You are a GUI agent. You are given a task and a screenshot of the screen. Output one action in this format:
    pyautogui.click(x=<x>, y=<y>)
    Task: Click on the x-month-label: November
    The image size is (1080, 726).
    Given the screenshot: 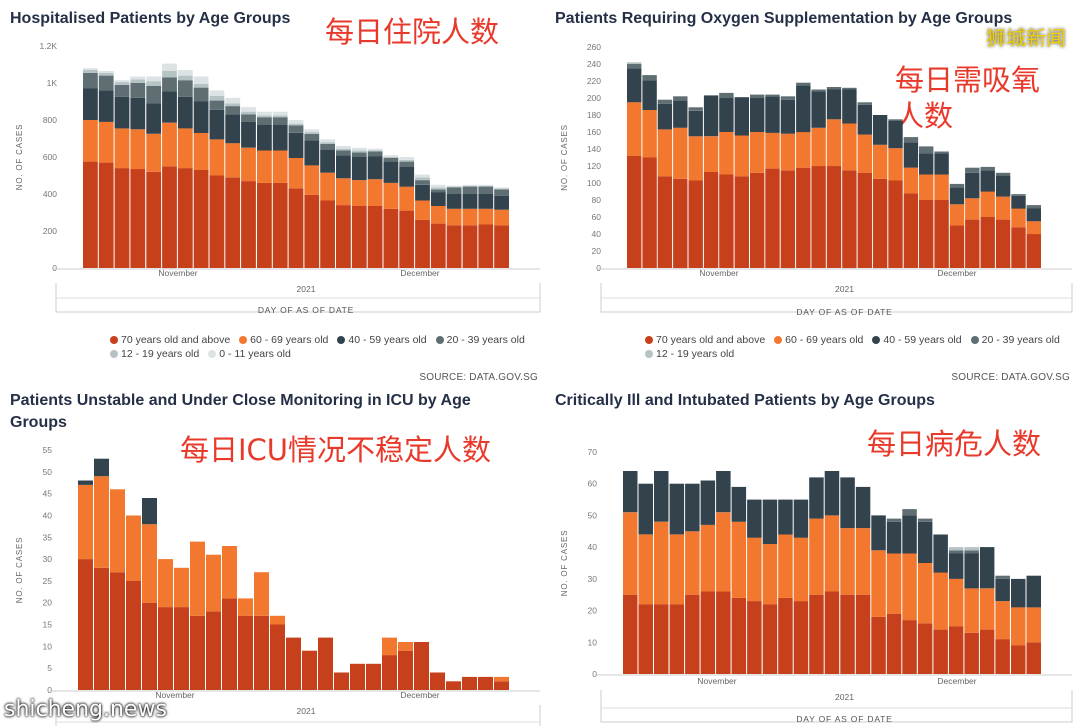 What is the action you would take?
    pyautogui.click(x=716, y=681)
    